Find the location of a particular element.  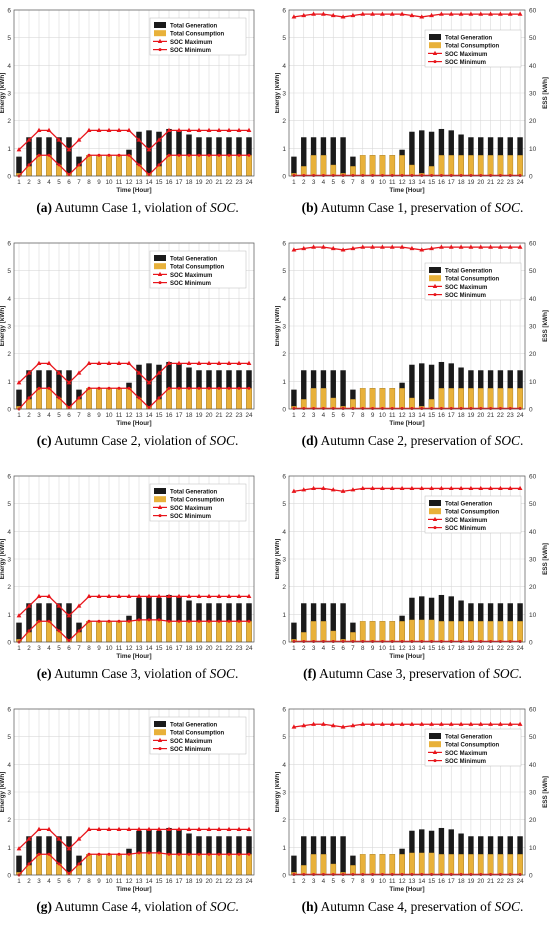

legend-label-soc_max: SOC Maximum is located at coordinates (466, 521).